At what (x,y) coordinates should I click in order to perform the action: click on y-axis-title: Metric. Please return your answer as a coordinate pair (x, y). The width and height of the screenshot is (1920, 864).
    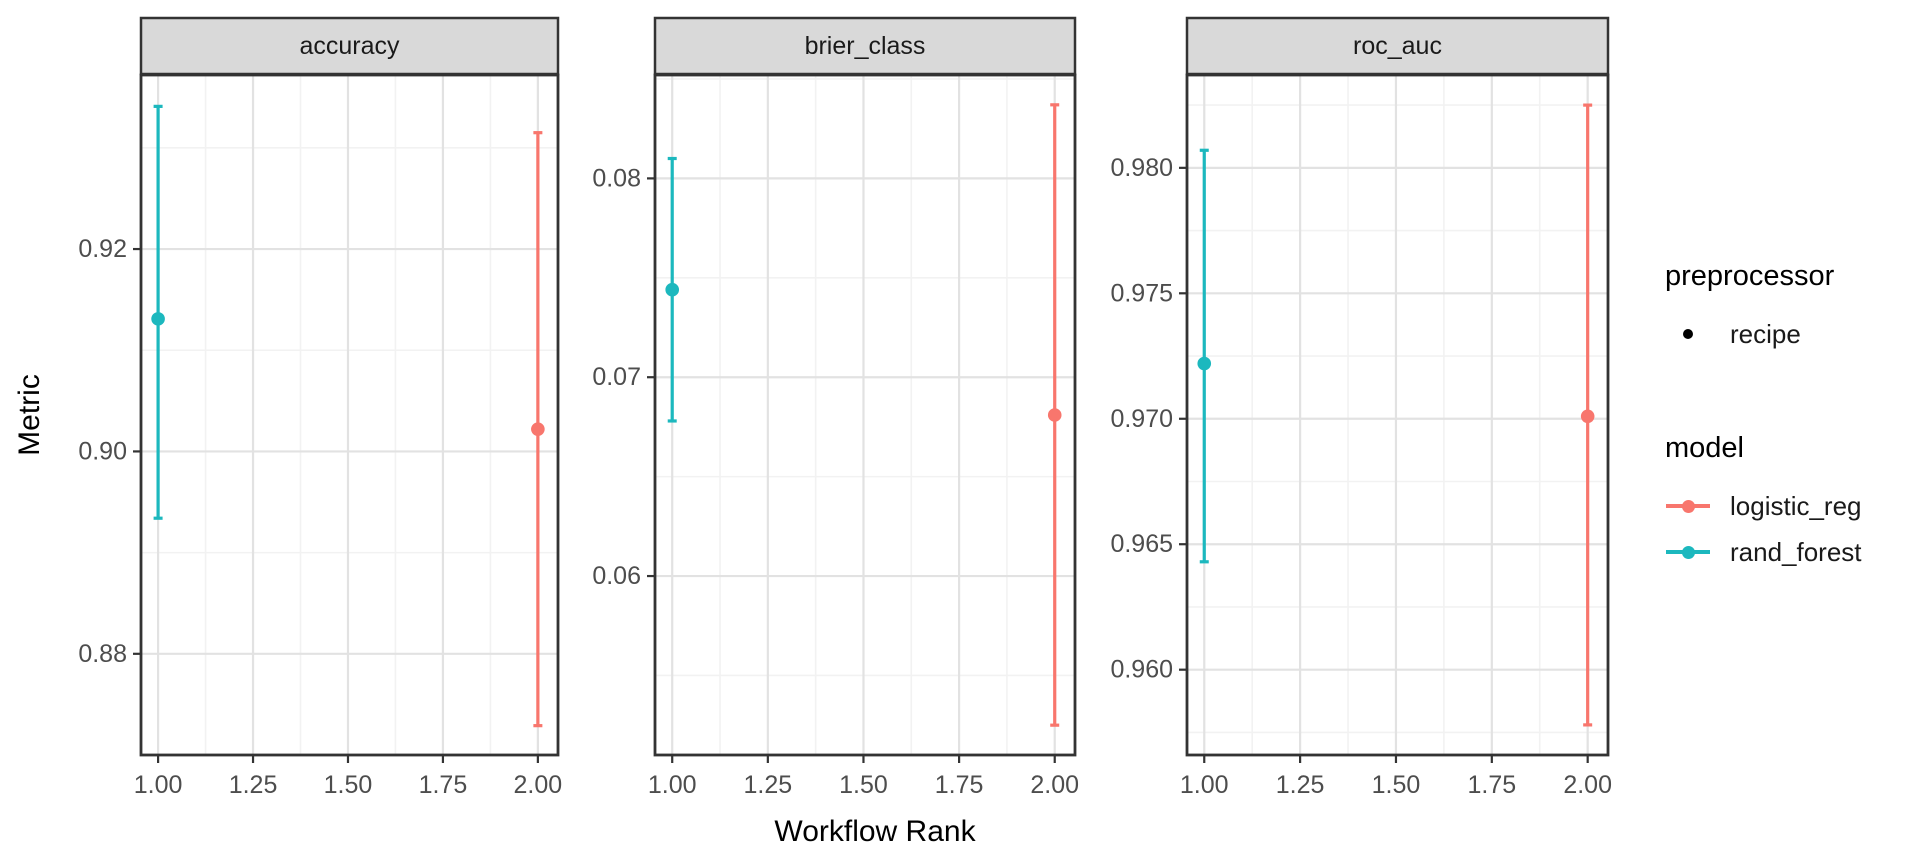
    Looking at the image, I should click on (29, 415).